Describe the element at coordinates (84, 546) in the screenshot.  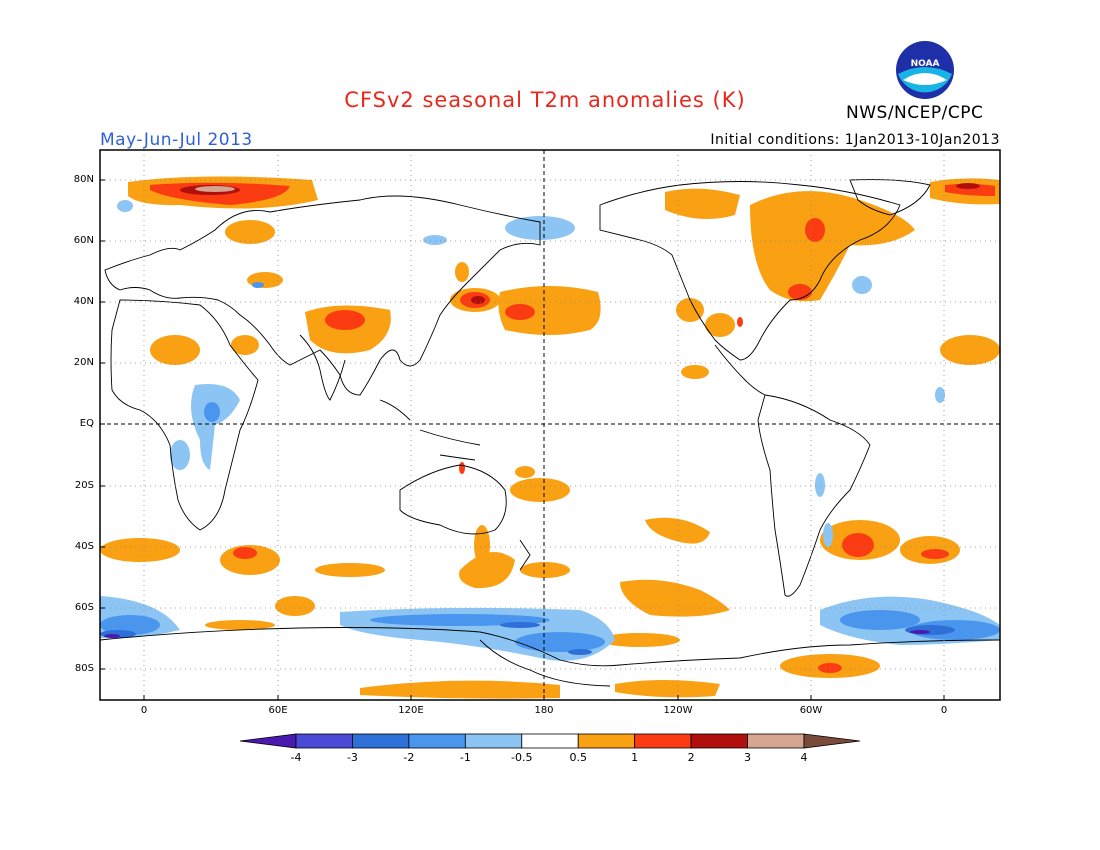
I see `lat-label-40s: 40S` at that location.